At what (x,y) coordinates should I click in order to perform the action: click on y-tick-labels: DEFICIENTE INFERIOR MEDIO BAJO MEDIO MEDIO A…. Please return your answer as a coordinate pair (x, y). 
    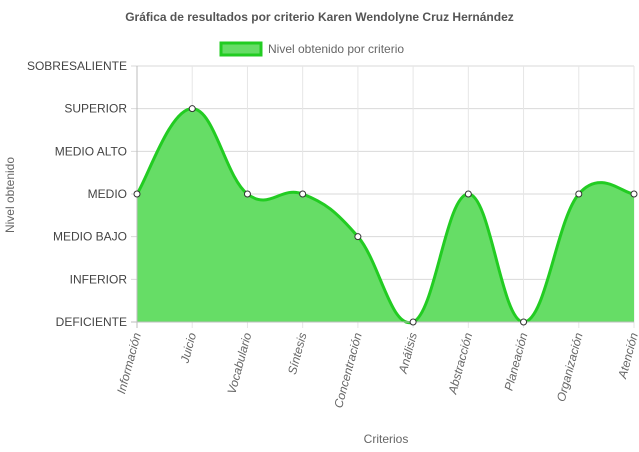
    Looking at the image, I should click on (77, 194).